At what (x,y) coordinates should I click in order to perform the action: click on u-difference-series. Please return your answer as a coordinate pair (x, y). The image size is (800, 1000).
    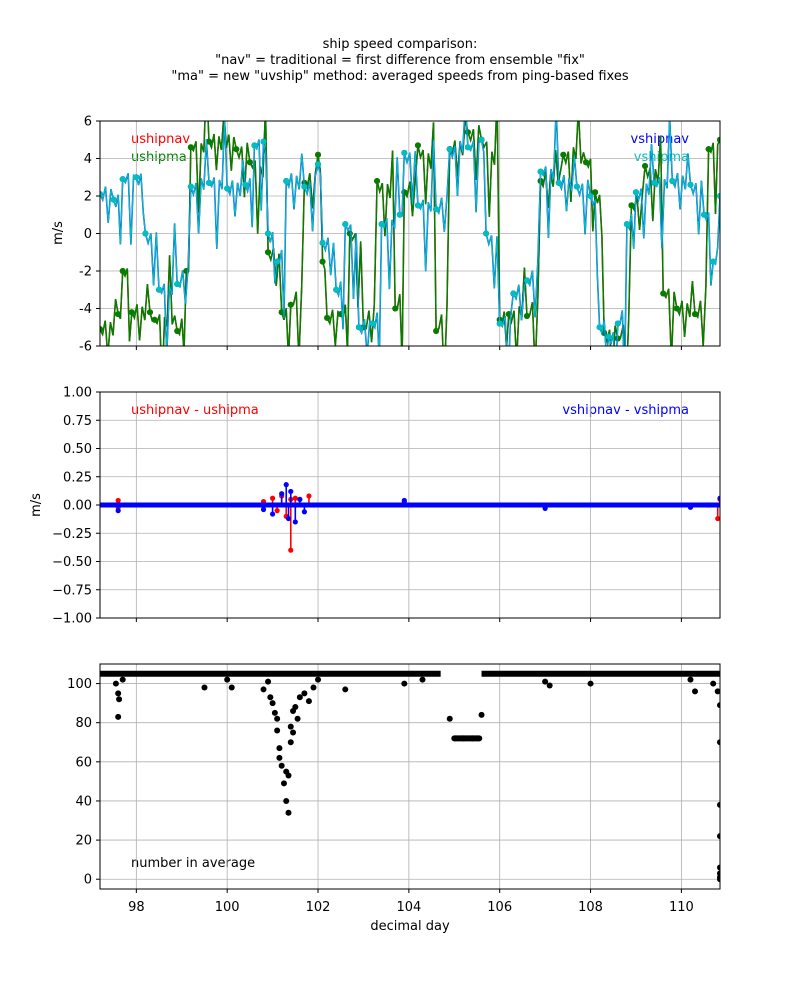
    Looking at the image, I should click on (410, 523).